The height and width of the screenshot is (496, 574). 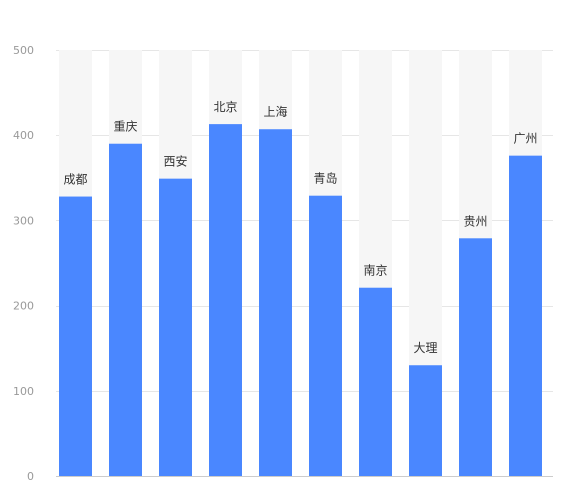 What do you see at coordinates (23, 263) in the screenshot?
I see `y-axis-labels: 0 100 200 300 400 500` at bounding box center [23, 263].